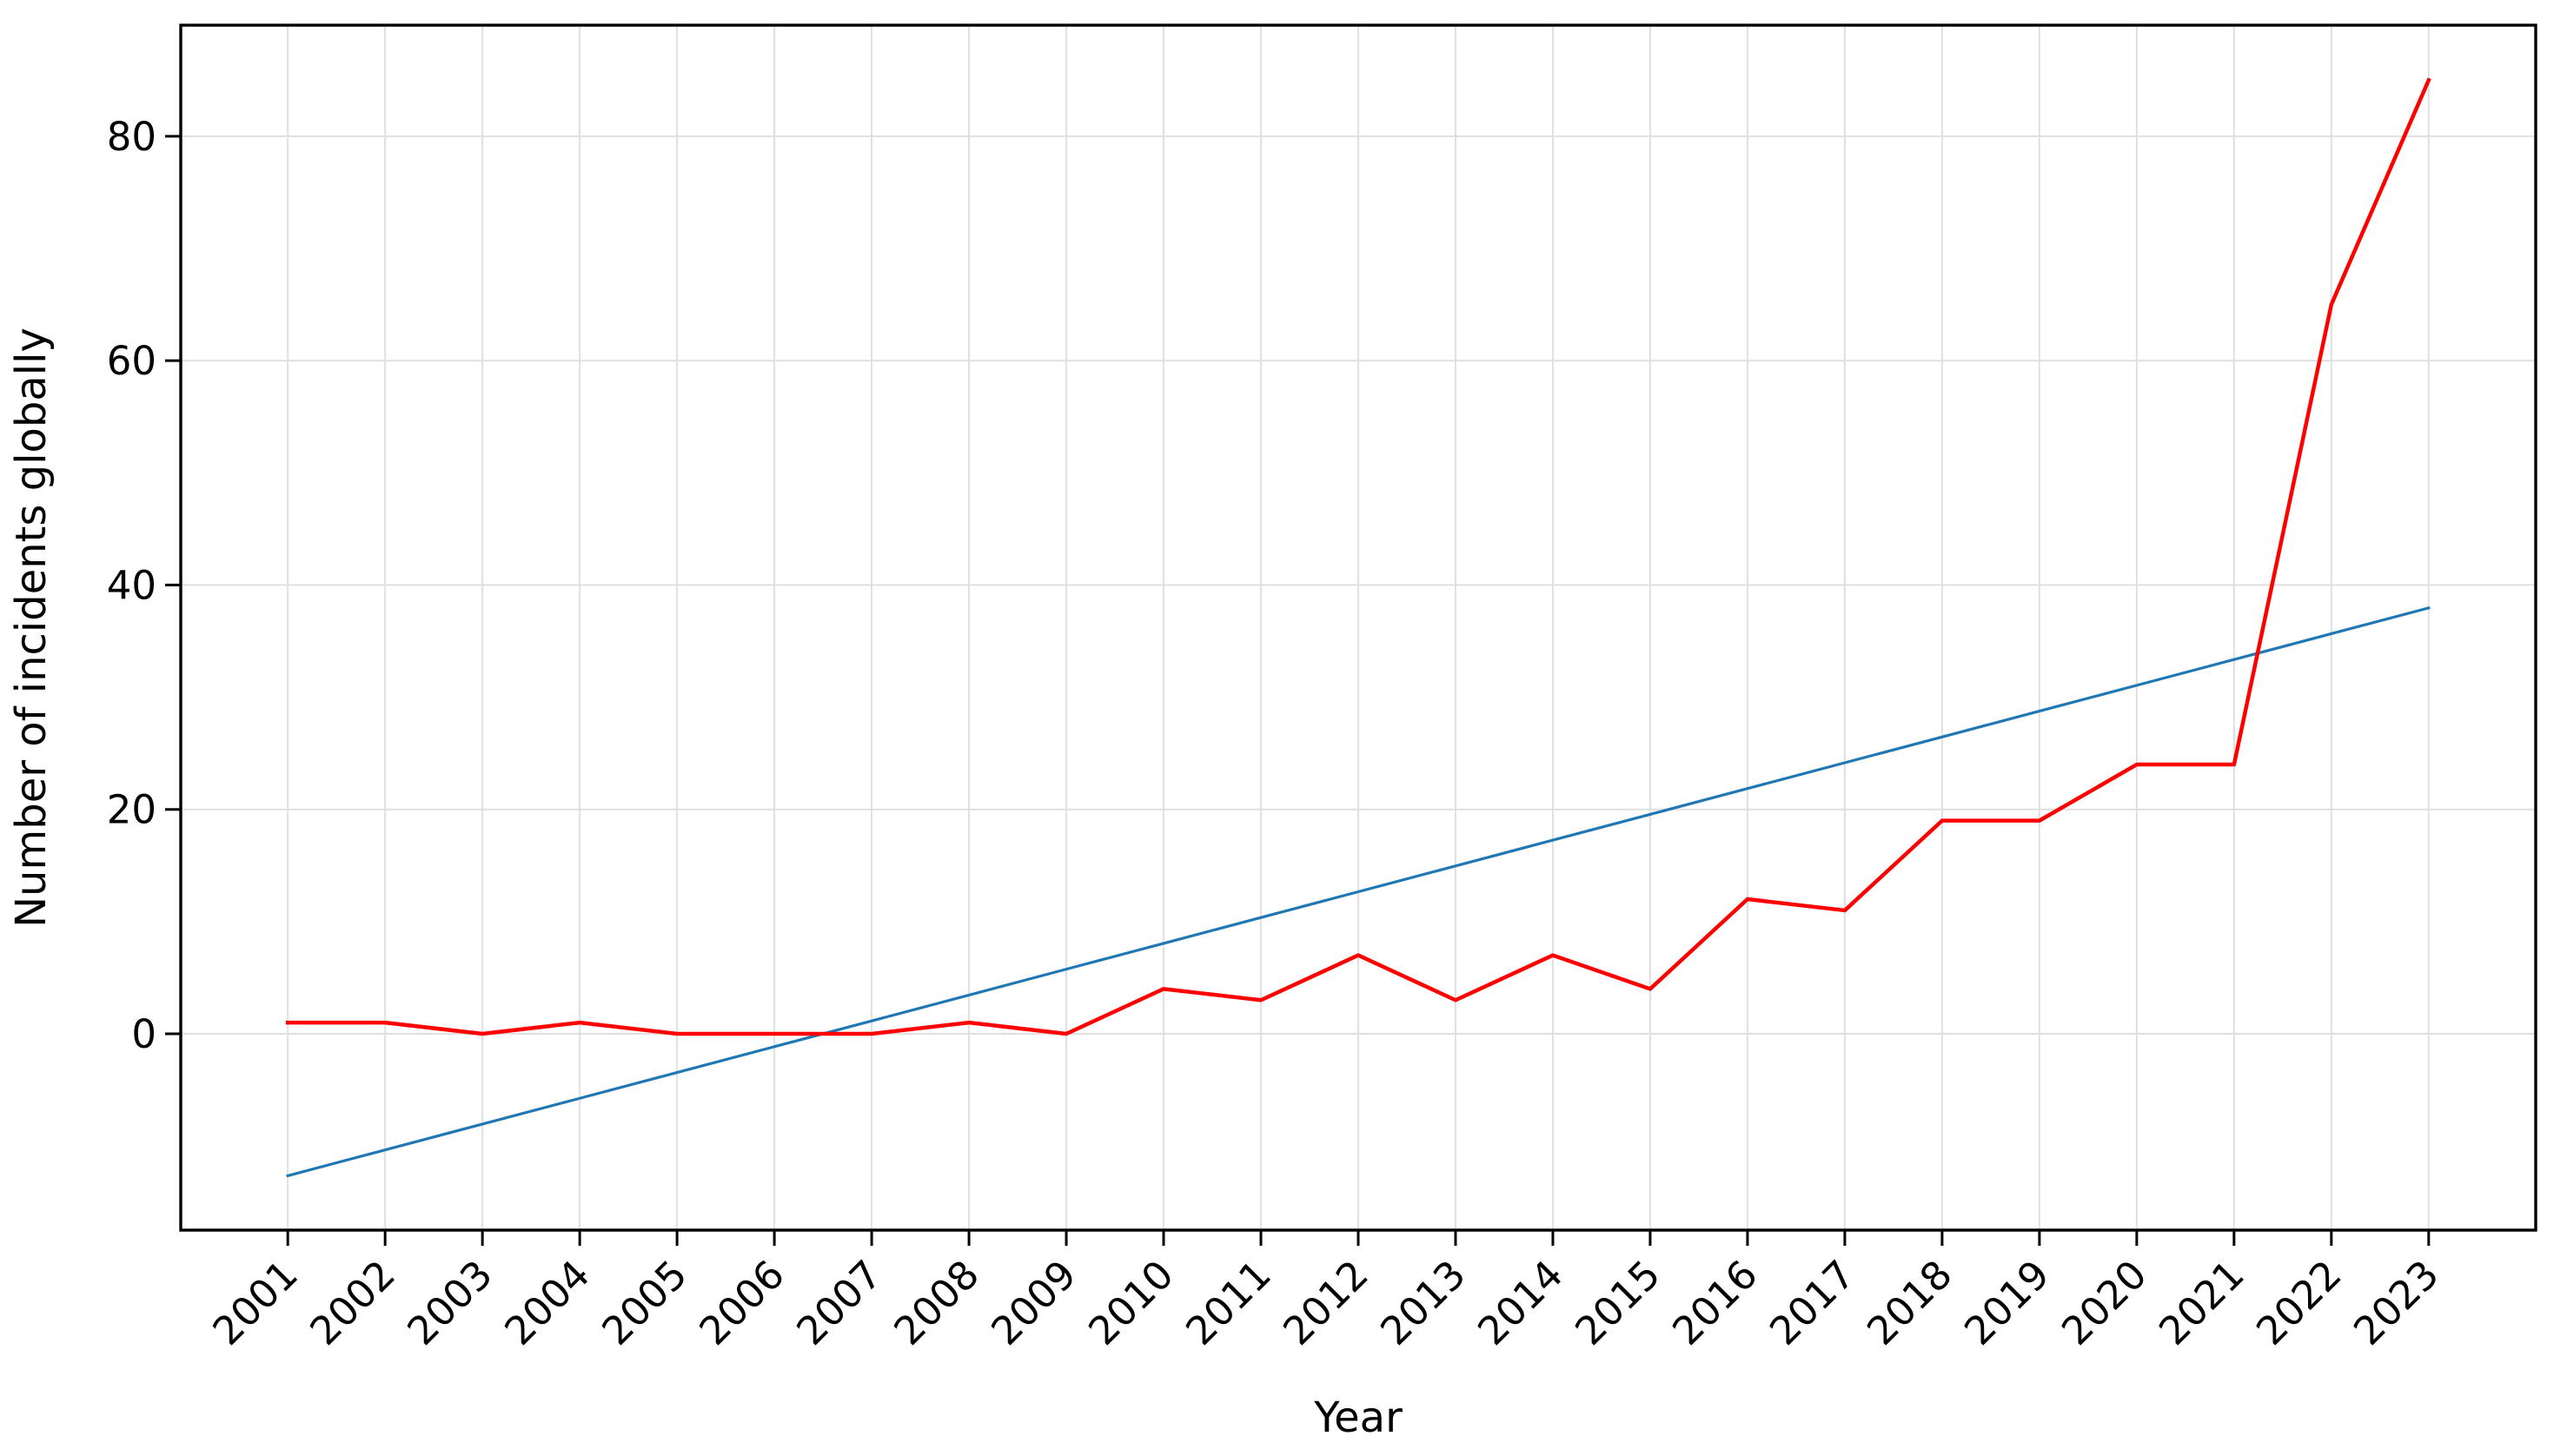  What do you see at coordinates (838, 1302) in the screenshot?
I see `x-tick-label-2007: 2007` at bounding box center [838, 1302].